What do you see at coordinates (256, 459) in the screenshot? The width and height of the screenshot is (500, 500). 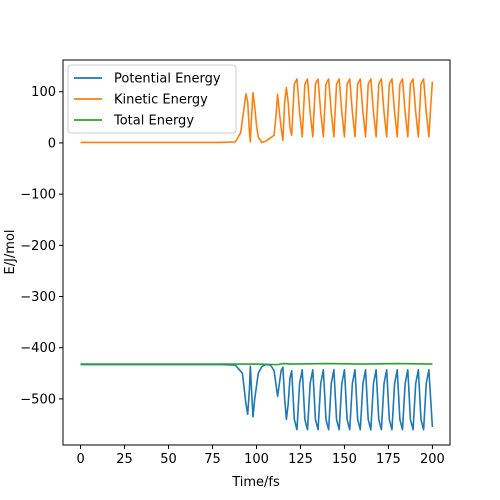 I see `x-tick-label: 100` at bounding box center [256, 459].